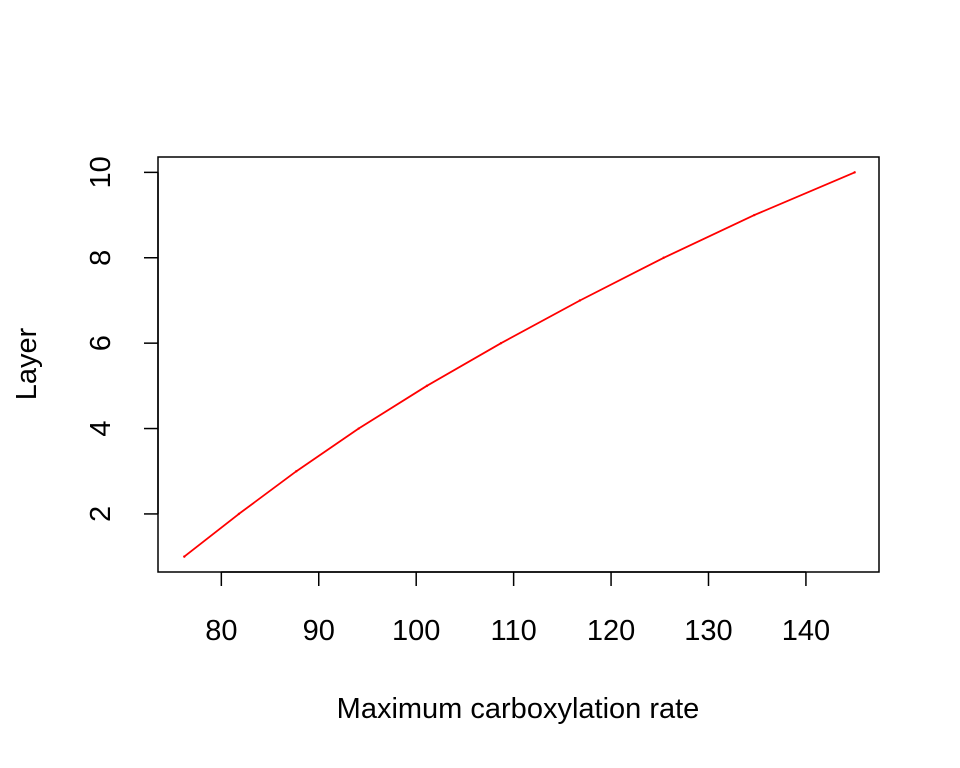 The image size is (960, 768). I want to click on y-tick-label: 6, so click(101, 343).